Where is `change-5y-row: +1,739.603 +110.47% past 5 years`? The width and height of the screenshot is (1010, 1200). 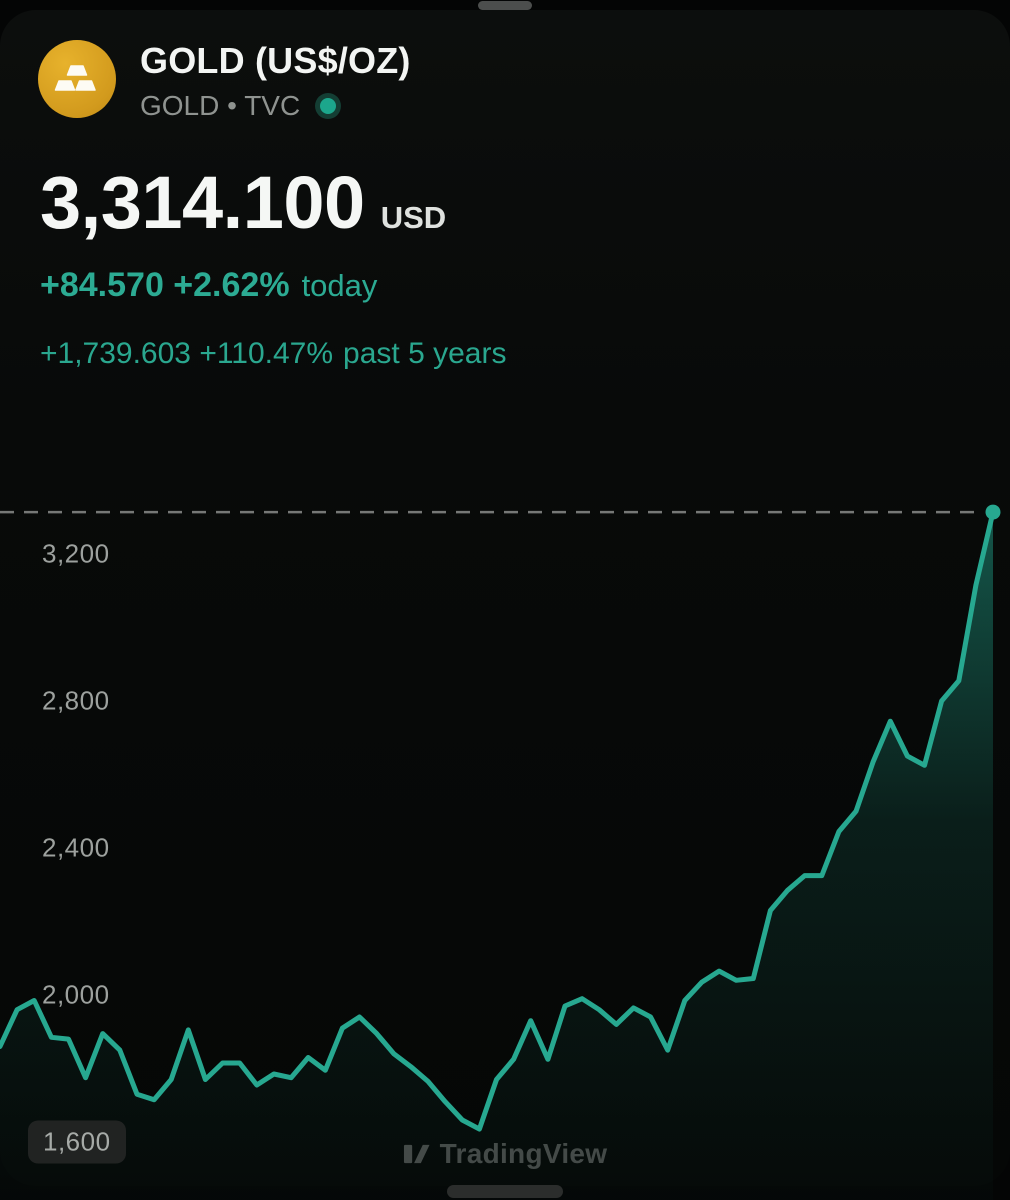
change-5y-row: +1,739.603 +110.47% past 5 years is located at coordinates (273, 354).